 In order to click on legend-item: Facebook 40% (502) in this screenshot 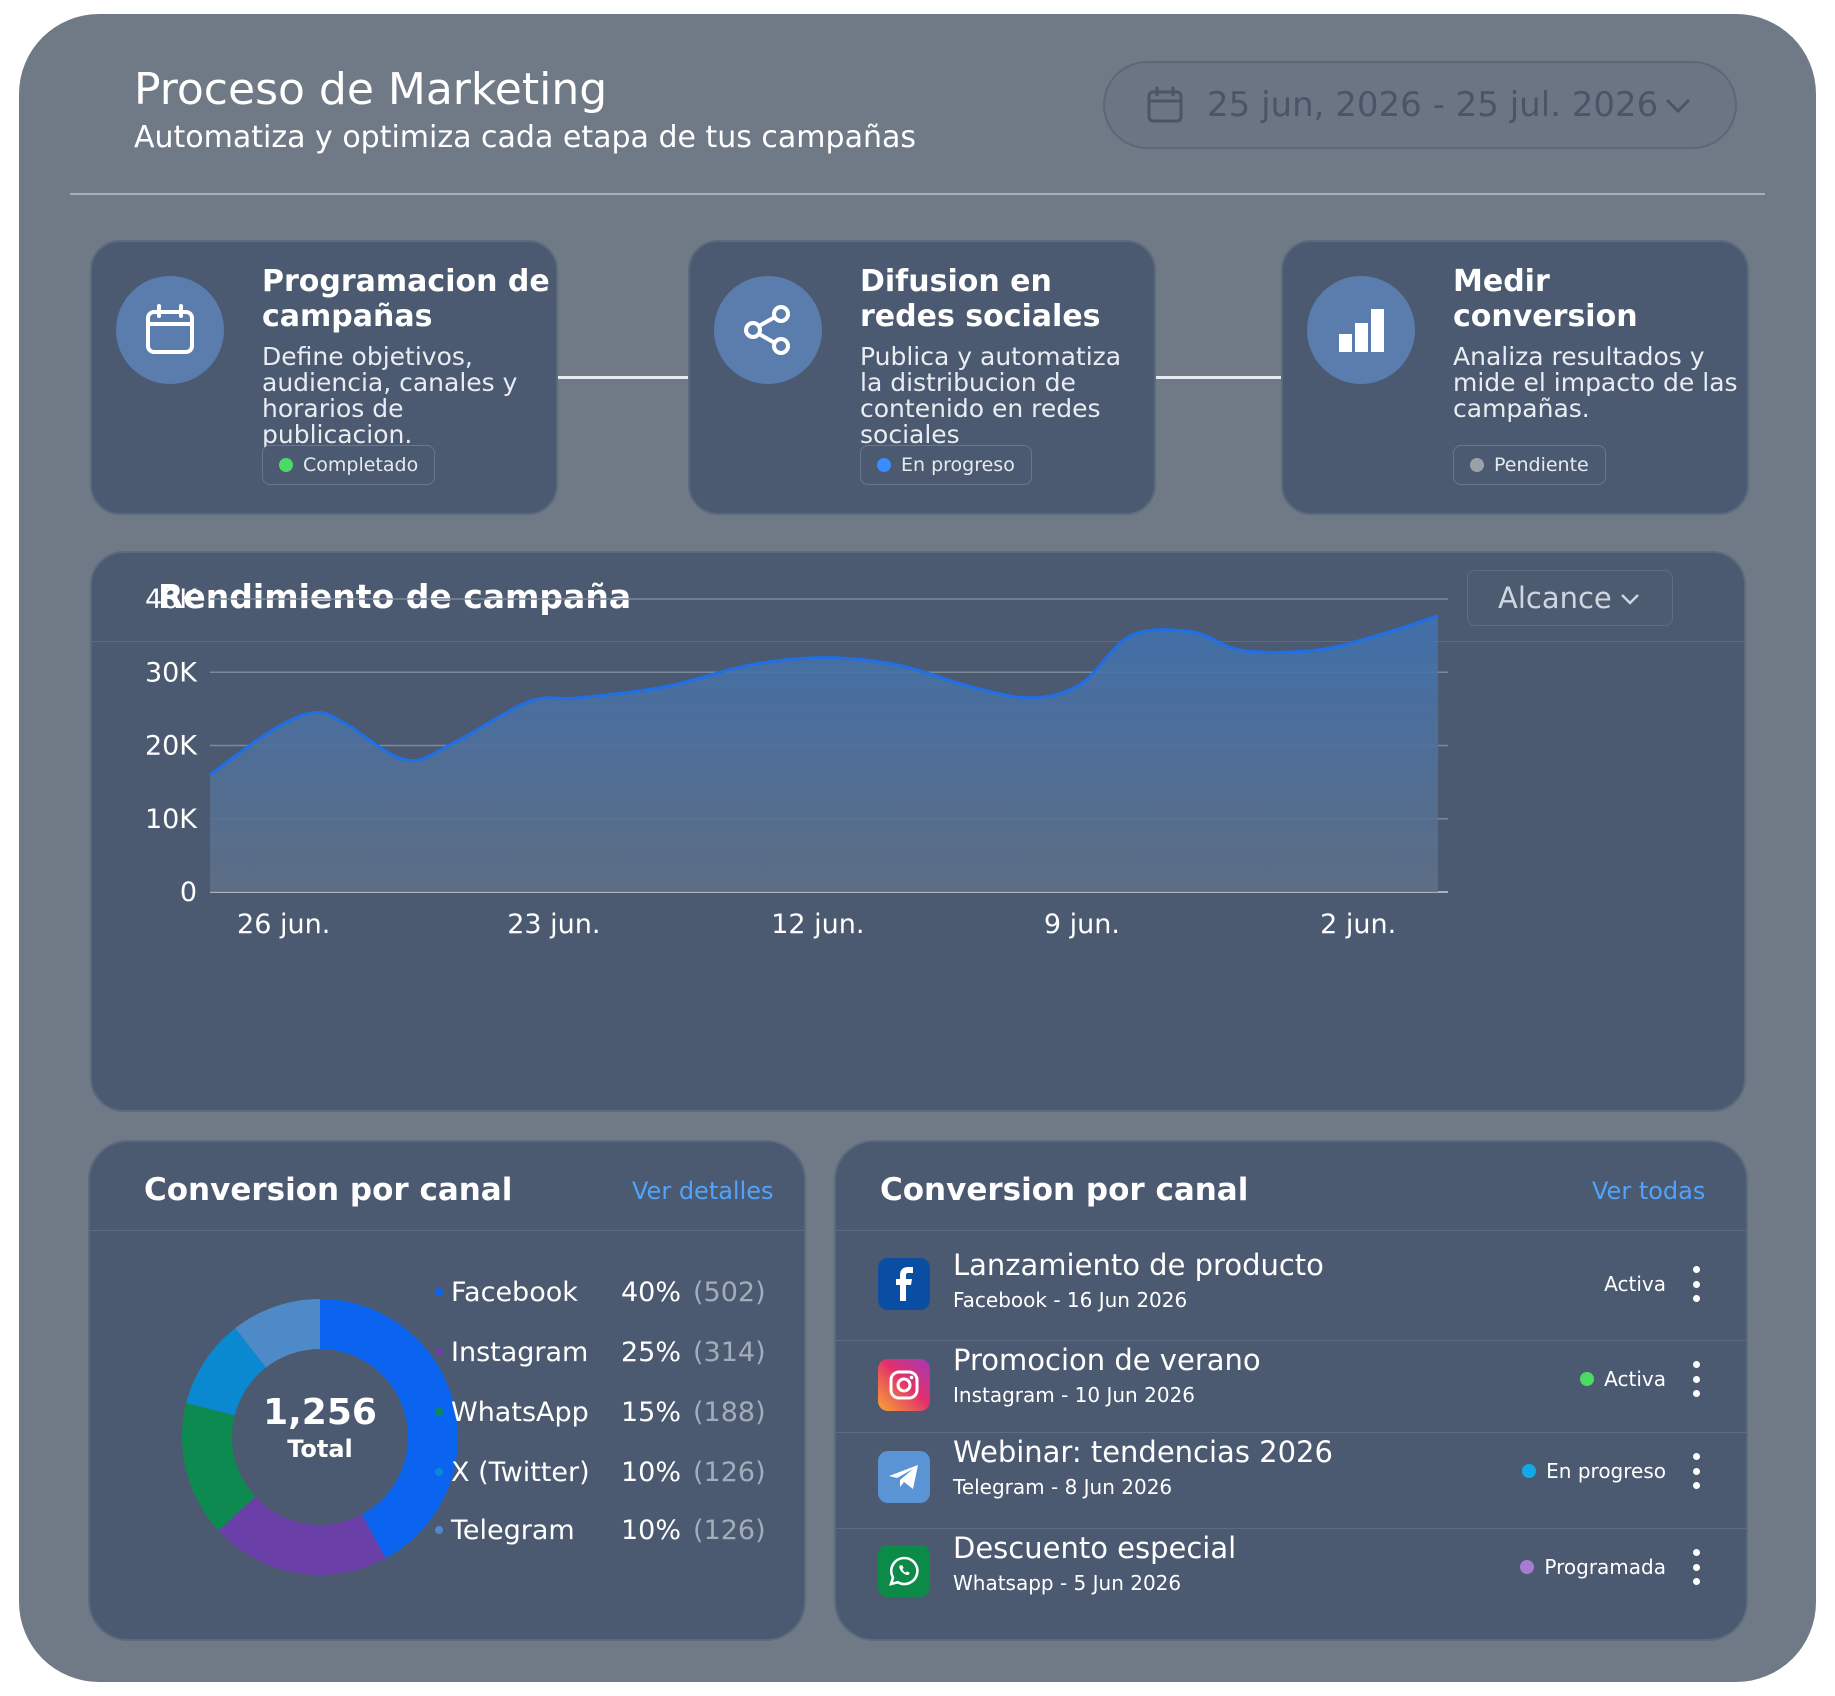, I will do `click(605, 1292)`.